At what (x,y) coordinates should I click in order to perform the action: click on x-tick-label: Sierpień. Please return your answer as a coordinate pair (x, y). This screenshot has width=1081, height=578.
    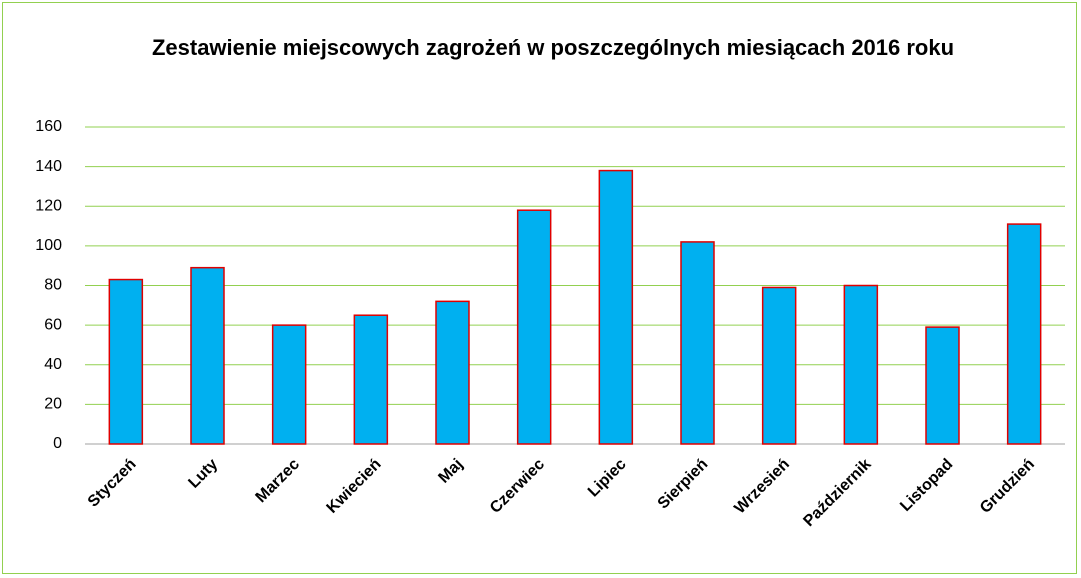
    Looking at the image, I should click on (683, 484).